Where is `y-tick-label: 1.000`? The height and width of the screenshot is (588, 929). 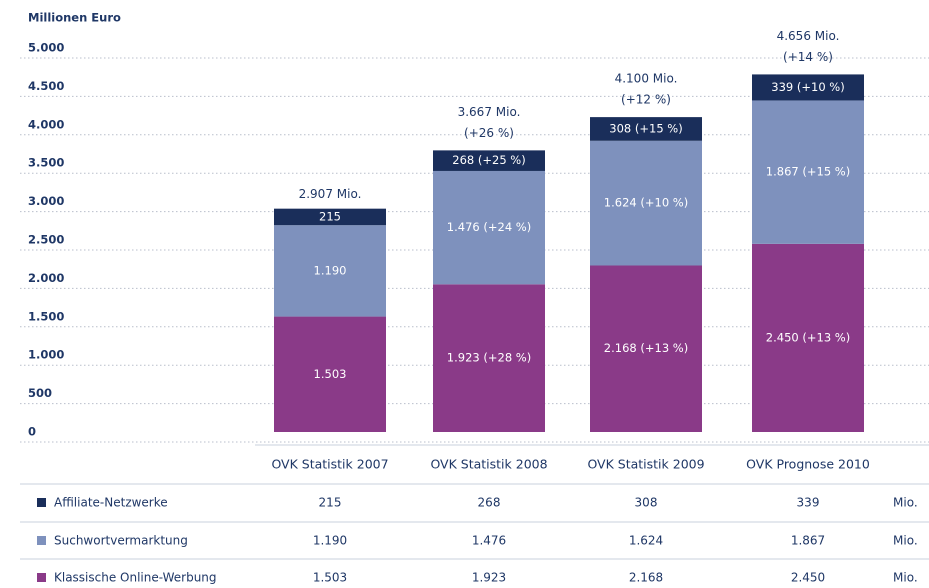
y-tick-label: 1.000 is located at coordinates (46, 355).